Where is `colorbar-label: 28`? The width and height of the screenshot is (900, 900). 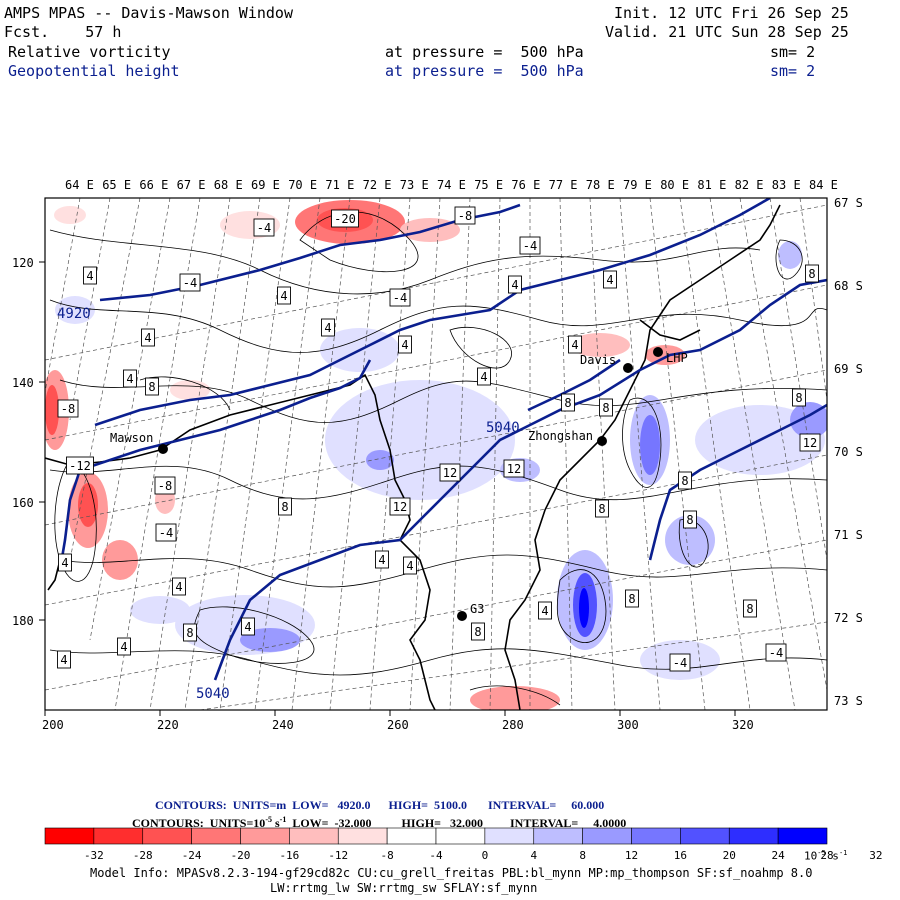
colorbar-label: 28 is located at coordinates (826, 855).